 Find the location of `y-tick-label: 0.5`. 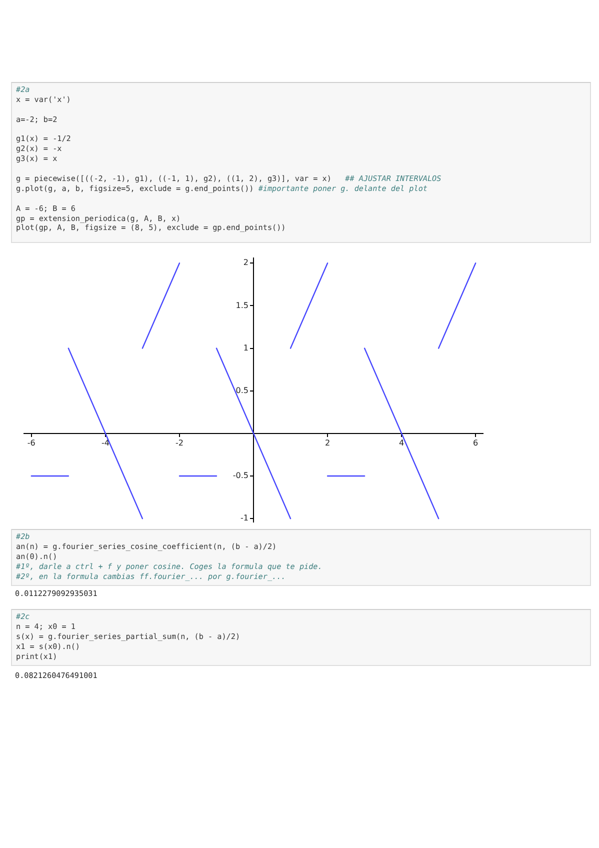

y-tick-label: 0.5 is located at coordinates (242, 391).